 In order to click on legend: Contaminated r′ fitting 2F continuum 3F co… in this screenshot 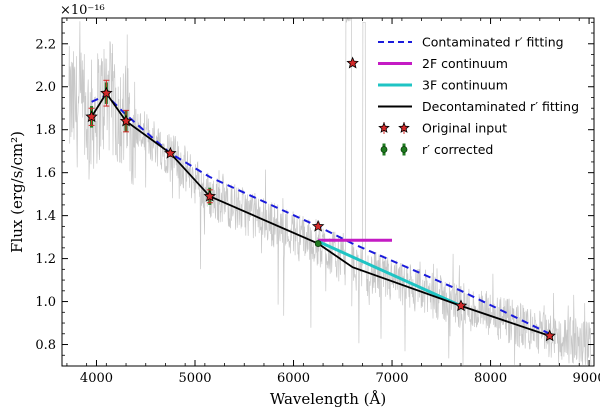, I will do `click(478, 96)`.